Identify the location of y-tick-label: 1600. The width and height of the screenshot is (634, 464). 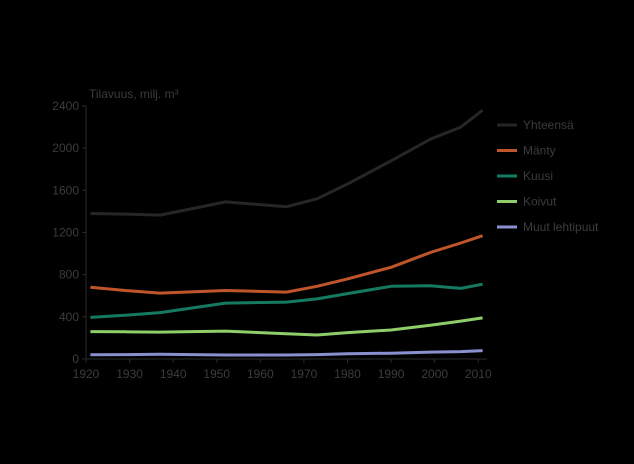
(65, 190).